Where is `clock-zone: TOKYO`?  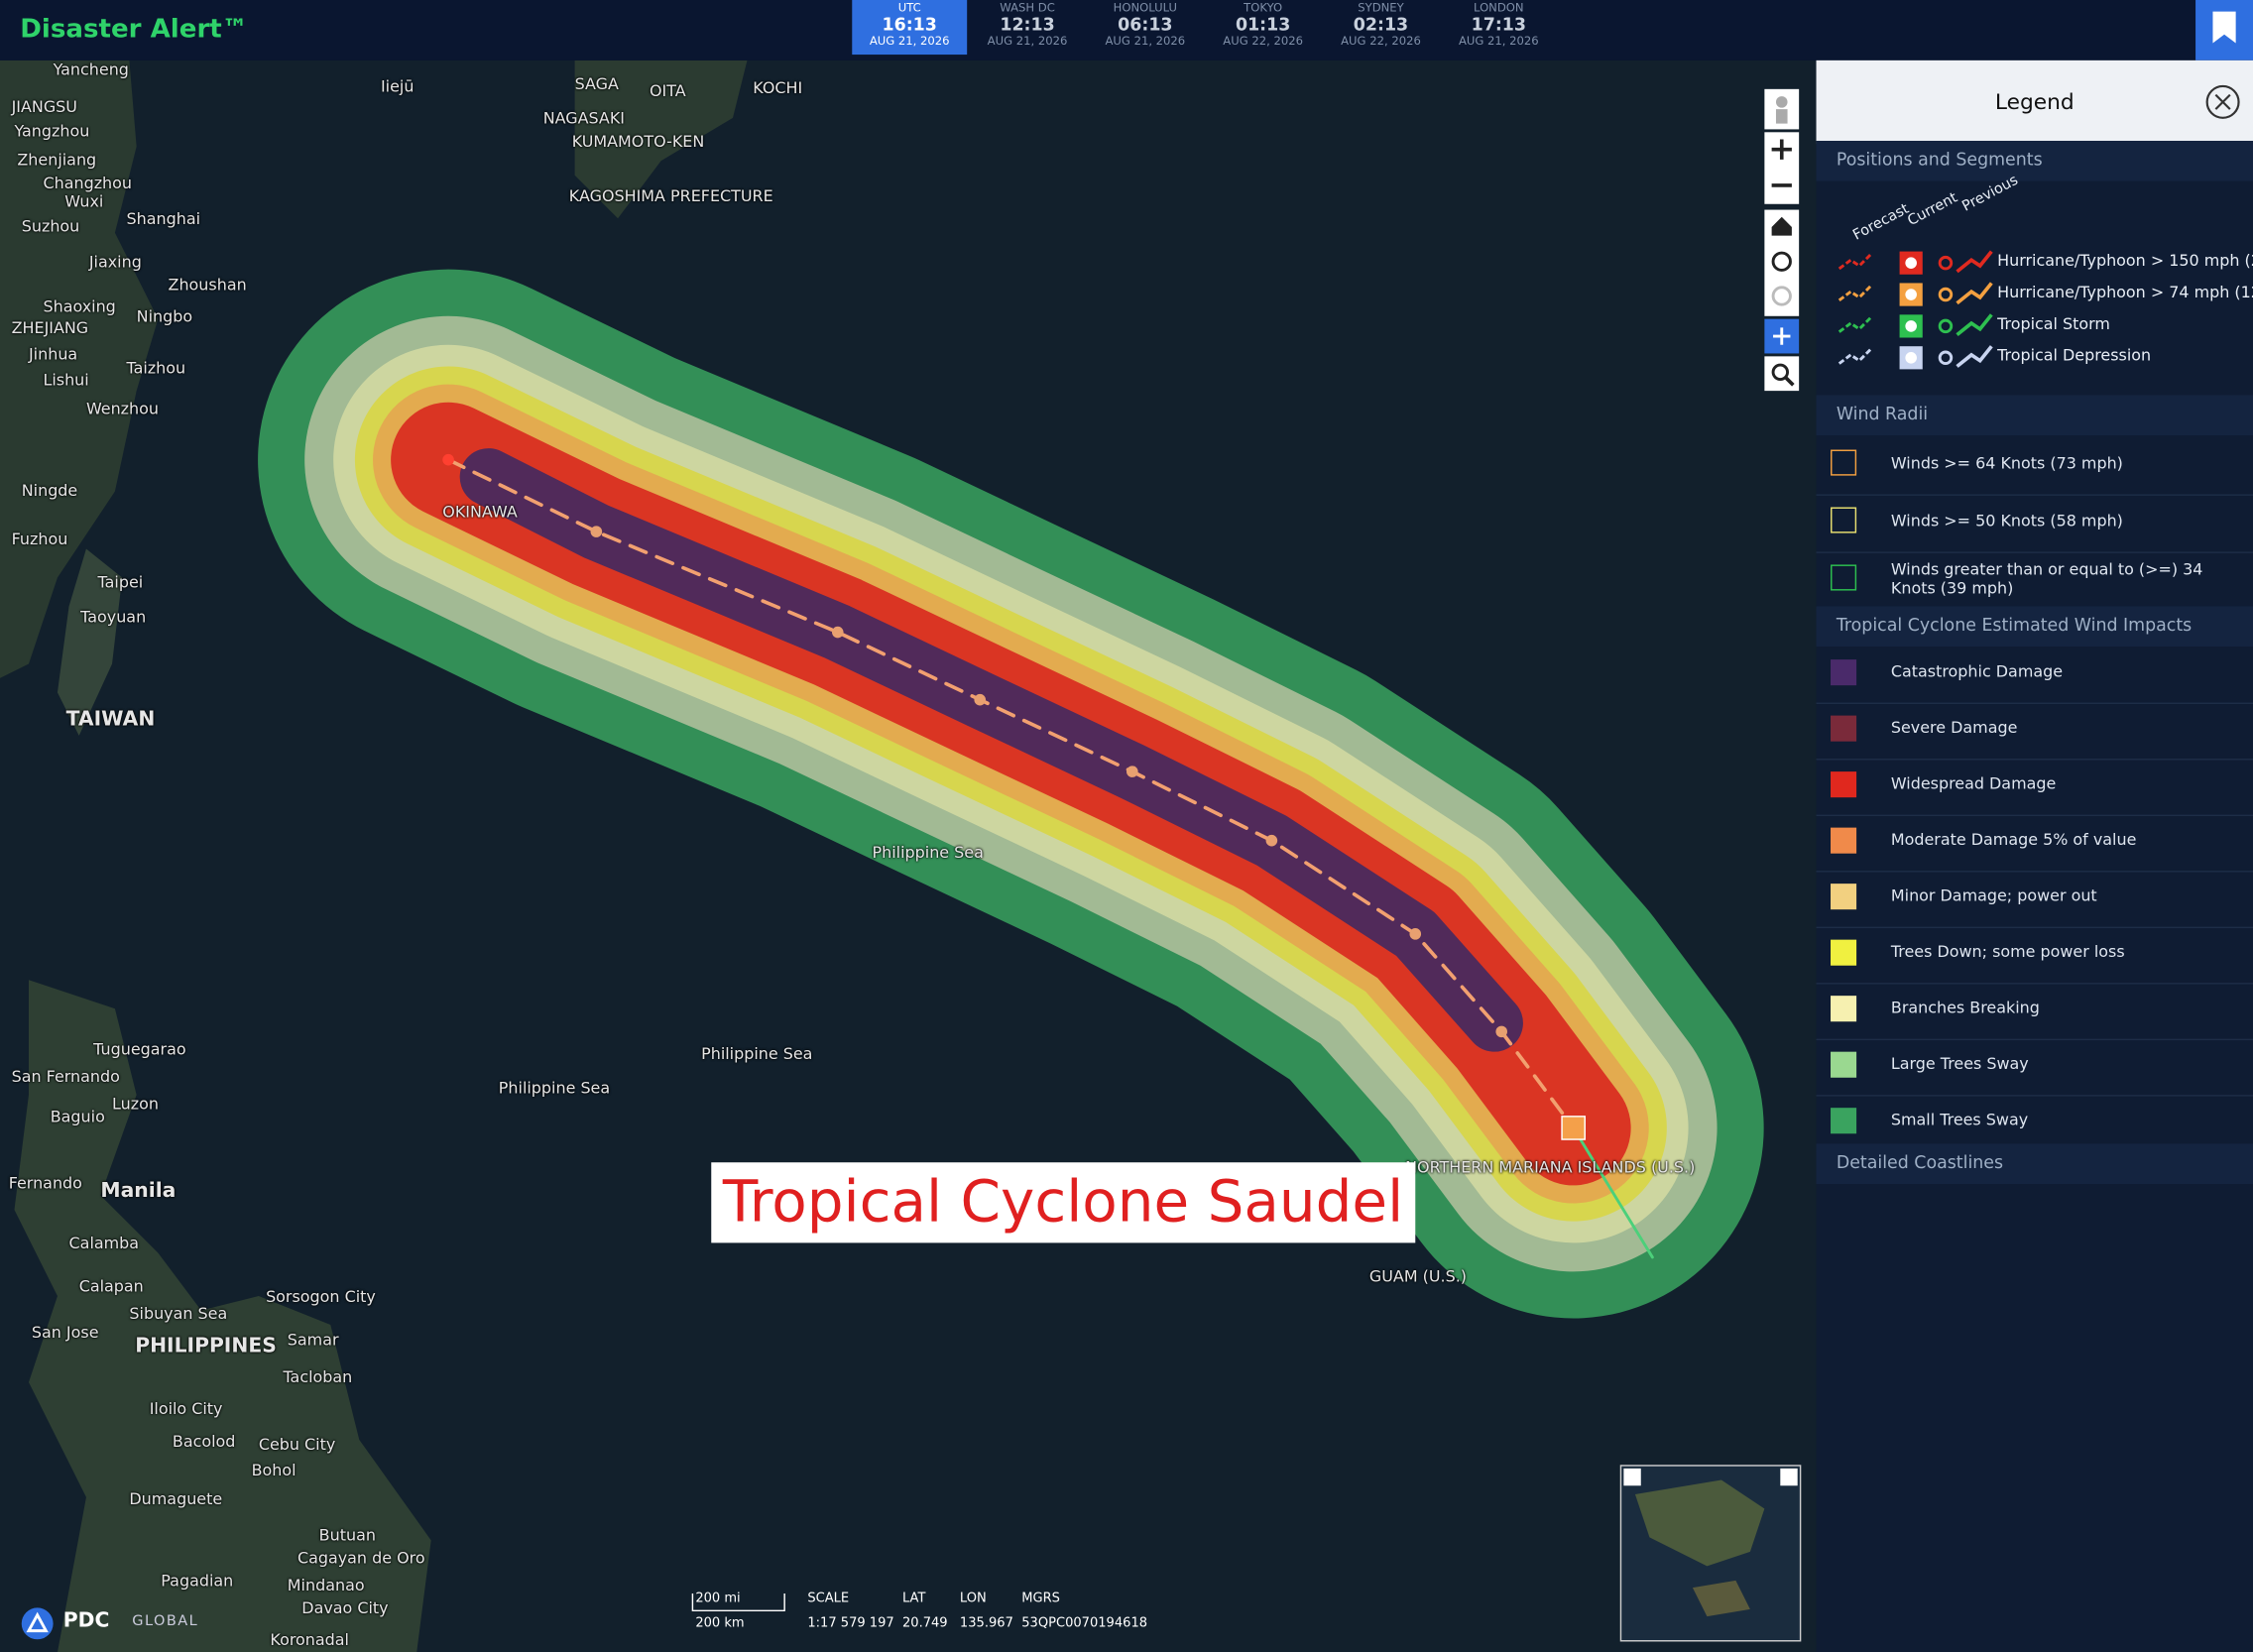 clock-zone: TOKYO is located at coordinates (1263, 8).